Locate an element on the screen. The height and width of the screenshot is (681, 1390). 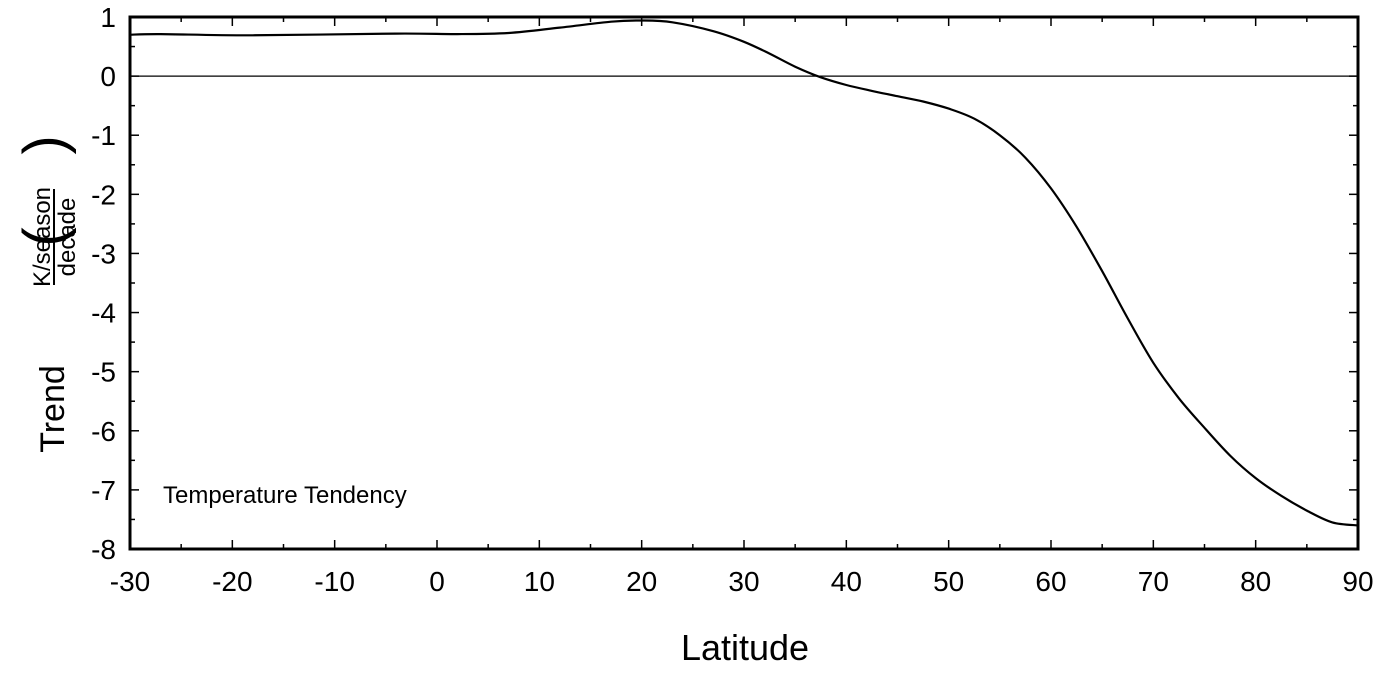
x-tick-label: 0 is located at coordinates (437, 581).